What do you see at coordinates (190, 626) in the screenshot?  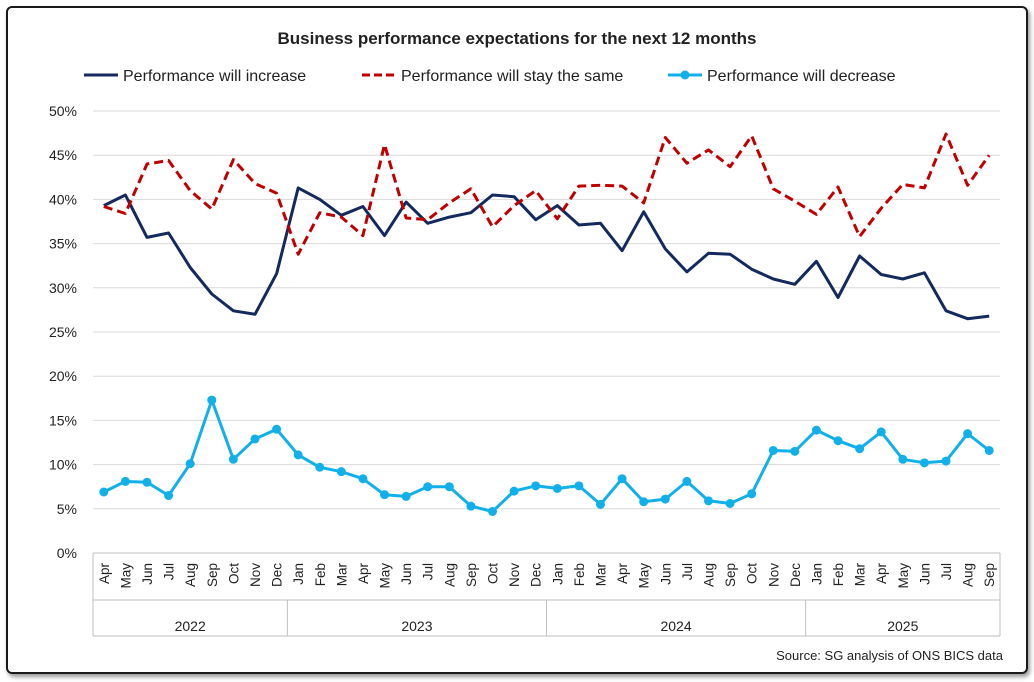 I see `year-label: 2022` at bounding box center [190, 626].